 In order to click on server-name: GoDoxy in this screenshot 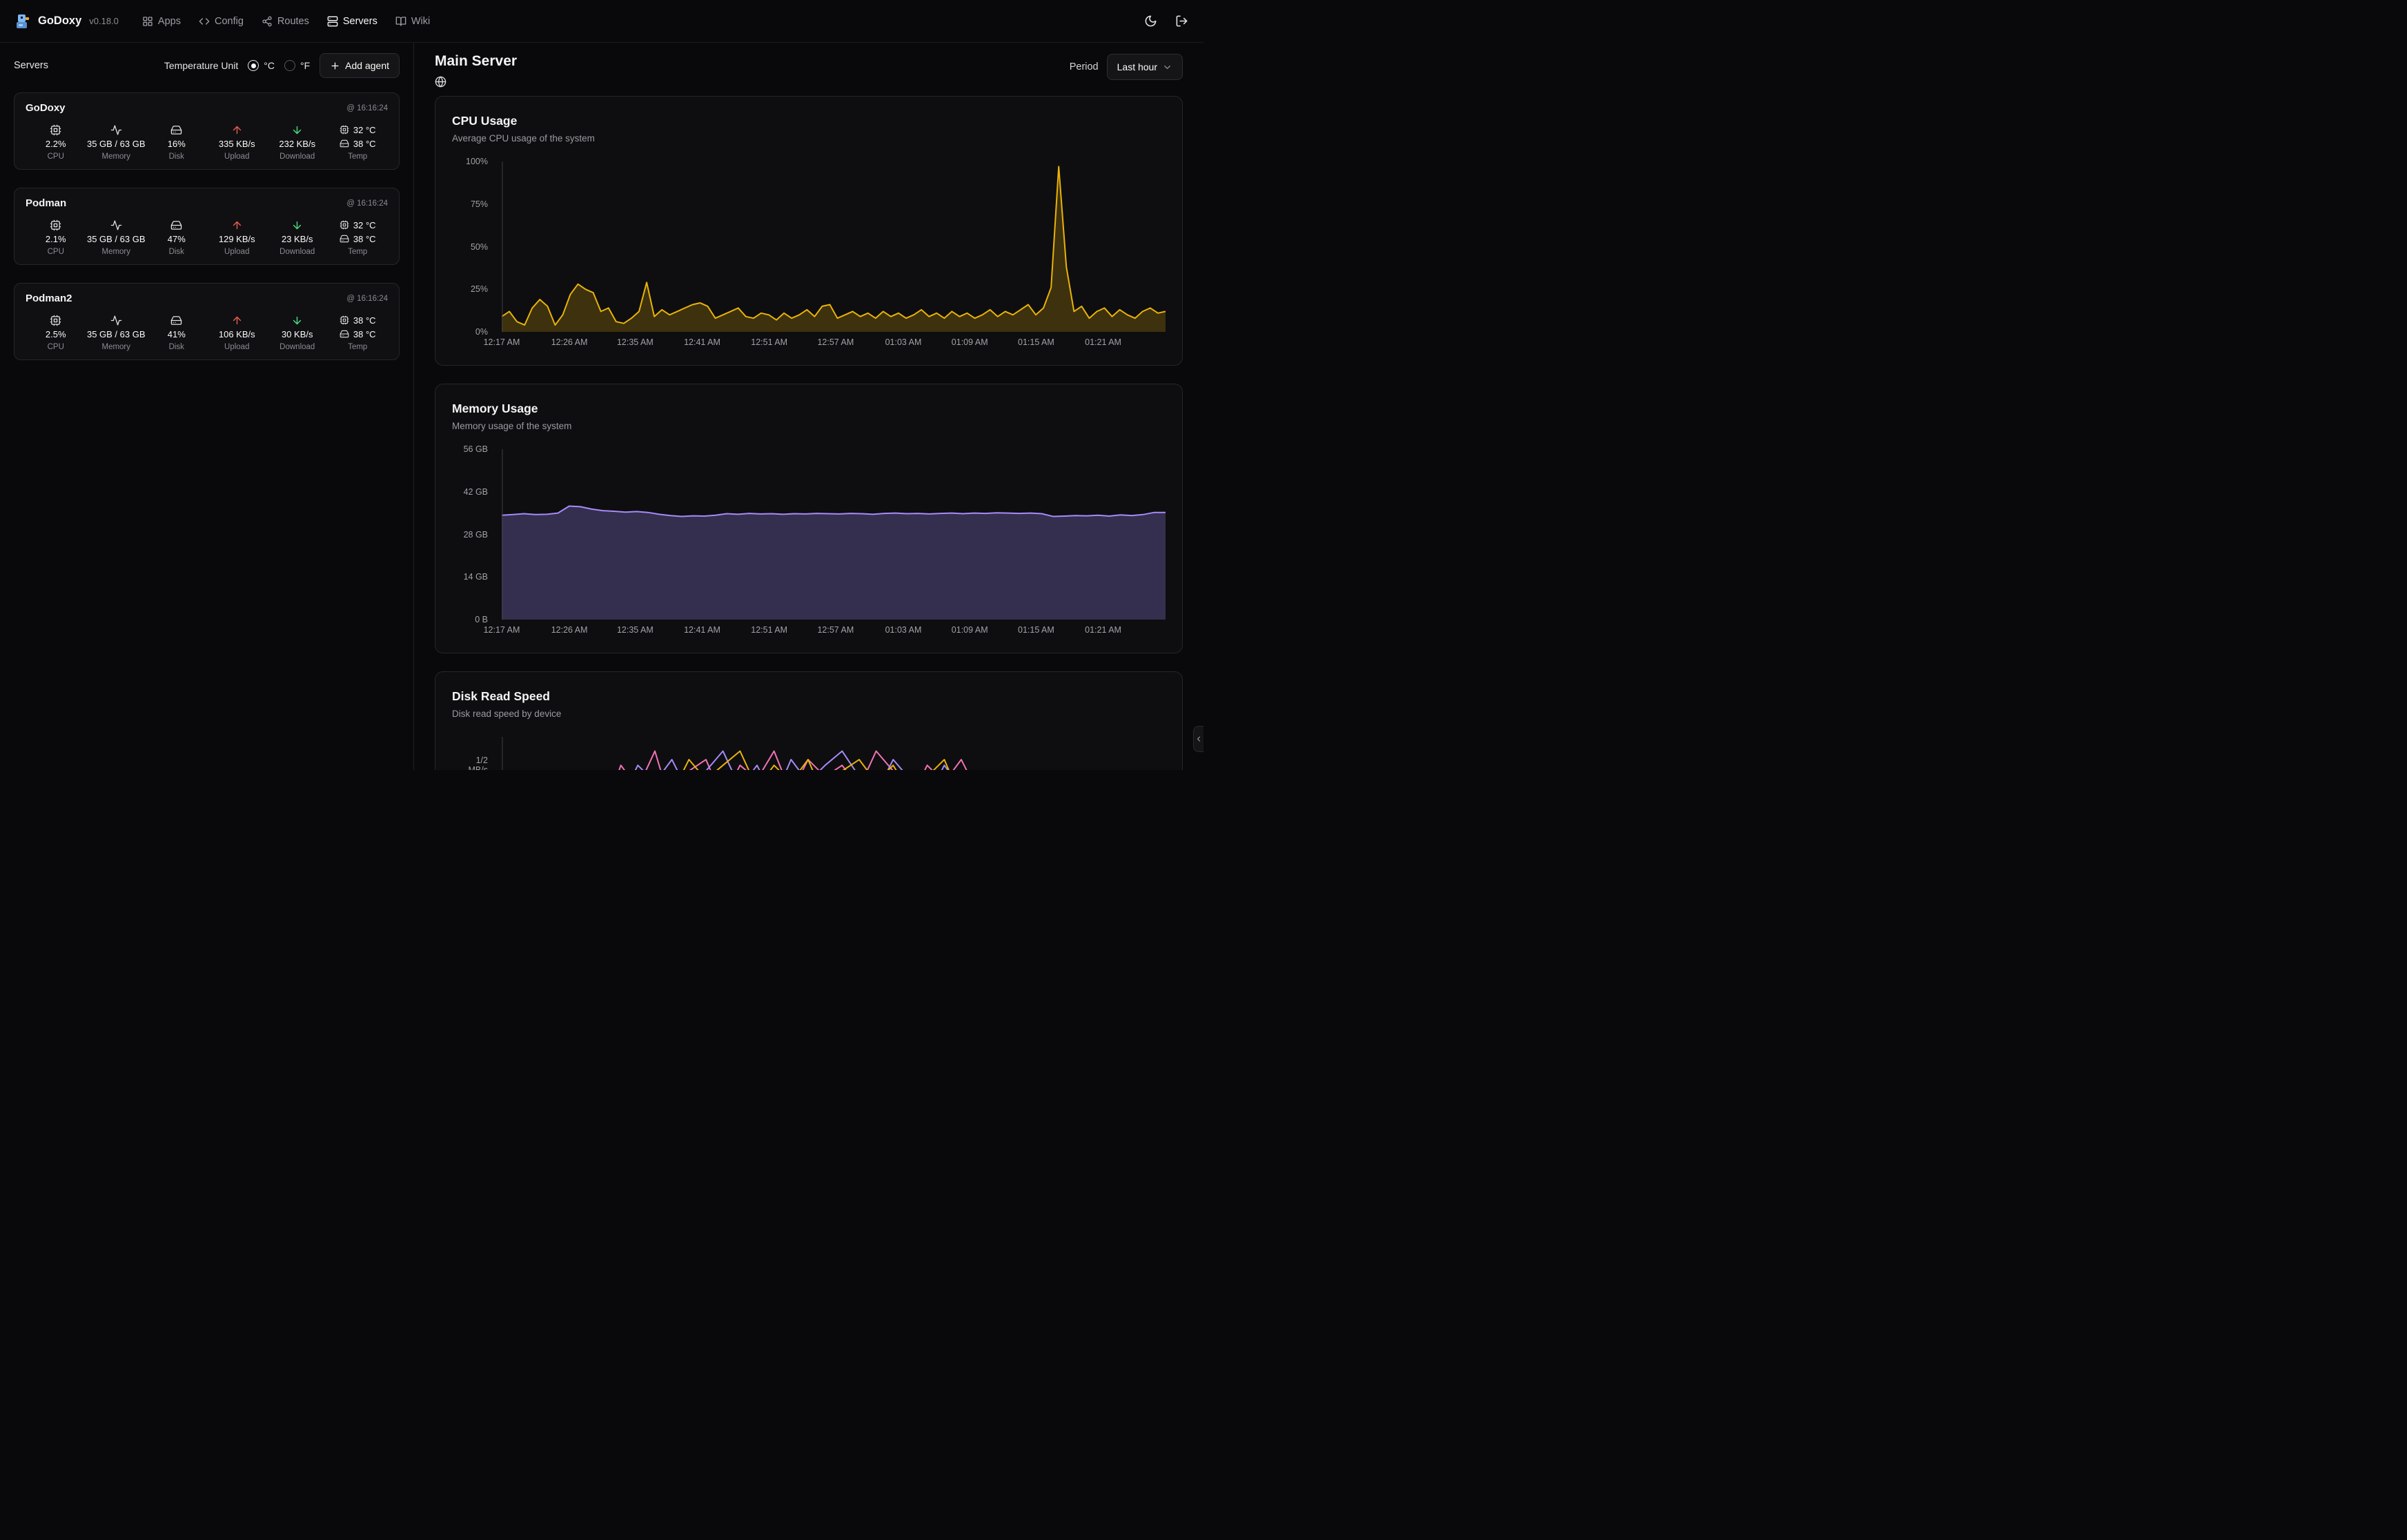, I will do `click(46, 108)`.